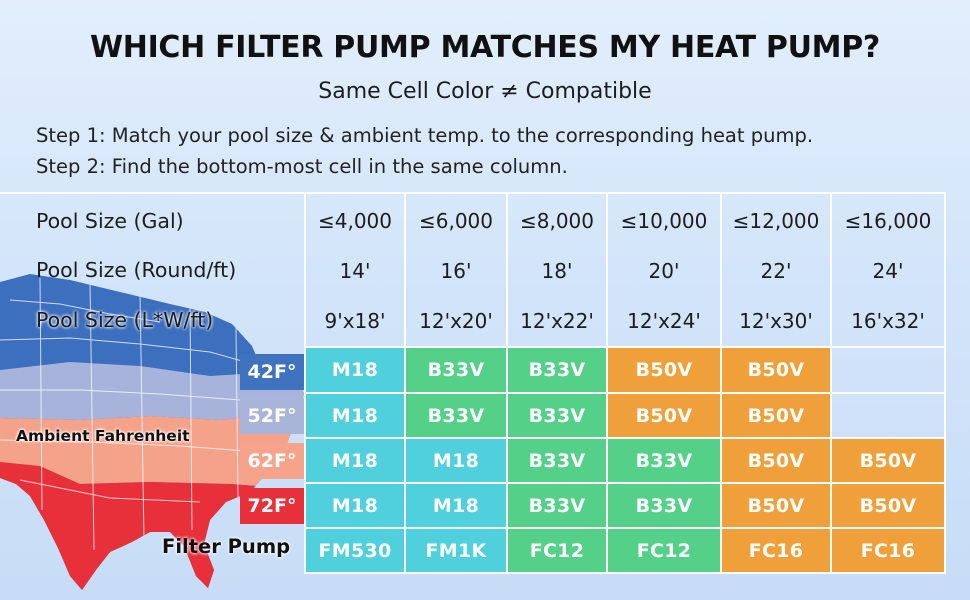 Image resolution: width=970 pixels, height=600 pixels. What do you see at coordinates (888, 221) in the screenshot?
I see `col-5-gal: ≤16,000` at bounding box center [888, 221].